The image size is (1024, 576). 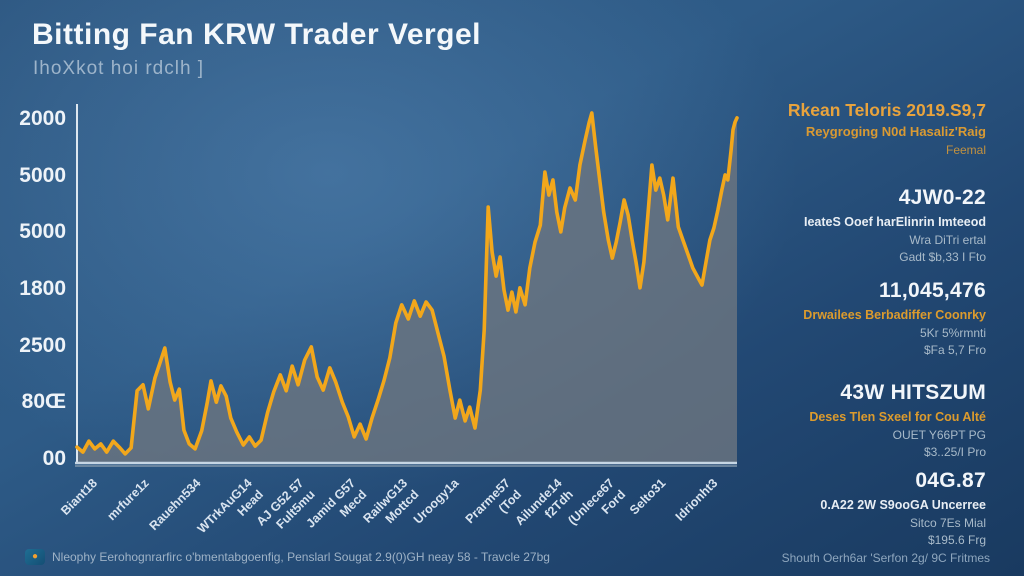 I want to click on stat-line: Wra DiTri ertal, so click(x=947, y=239).